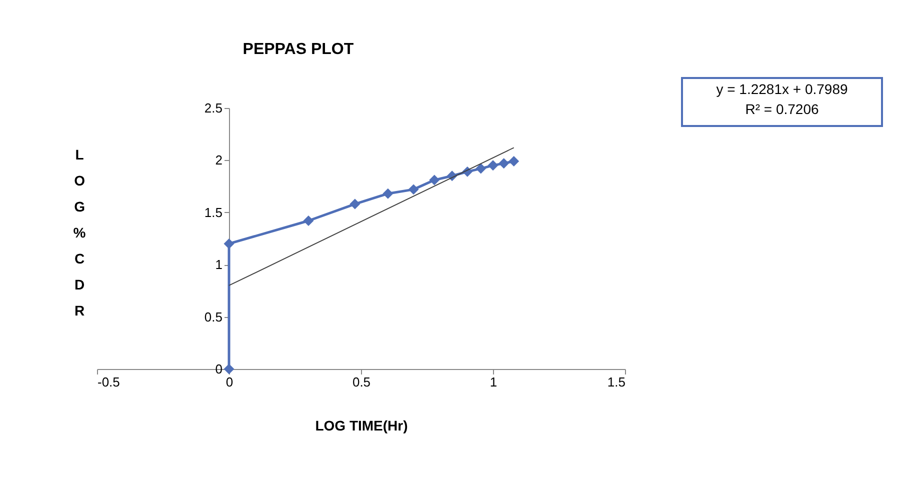  Describe the element at coordinates (213, 108) in the screenshot. I see `y-tick-label: 2.5` at that location.